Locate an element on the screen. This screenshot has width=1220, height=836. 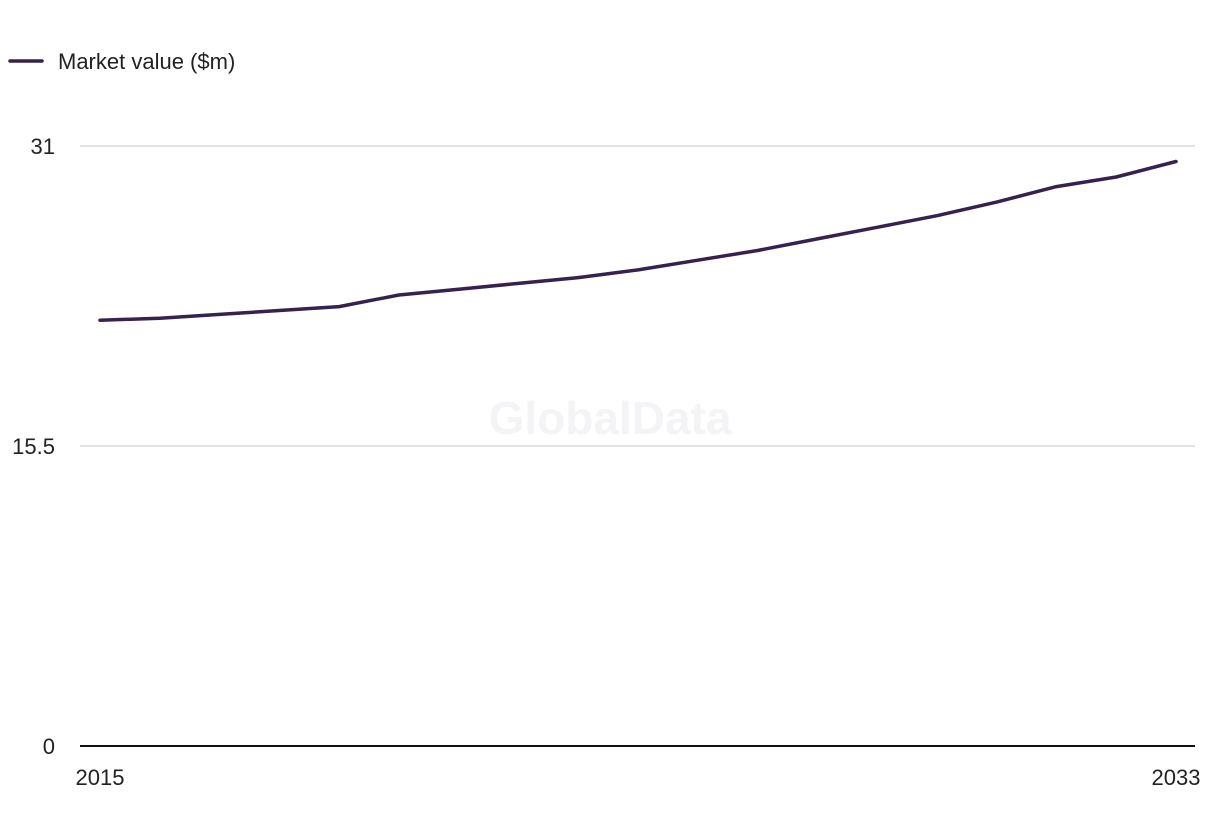
x-tick-label: 2015 is located at coordinates (100, 777).